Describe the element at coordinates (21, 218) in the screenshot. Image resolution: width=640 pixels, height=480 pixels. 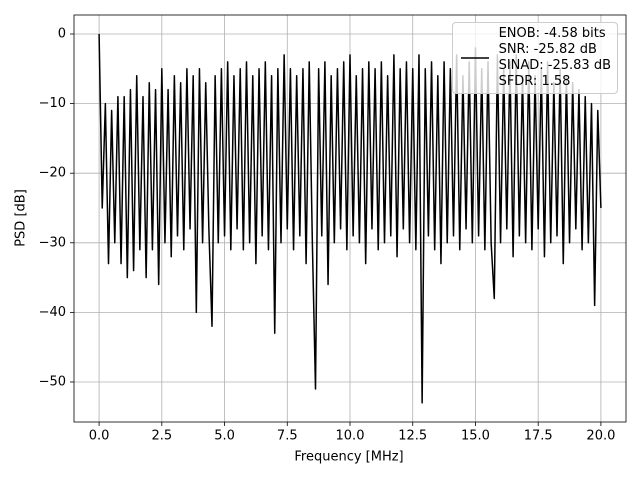
I see `y-axis-label: PSD [dB]` at that location.